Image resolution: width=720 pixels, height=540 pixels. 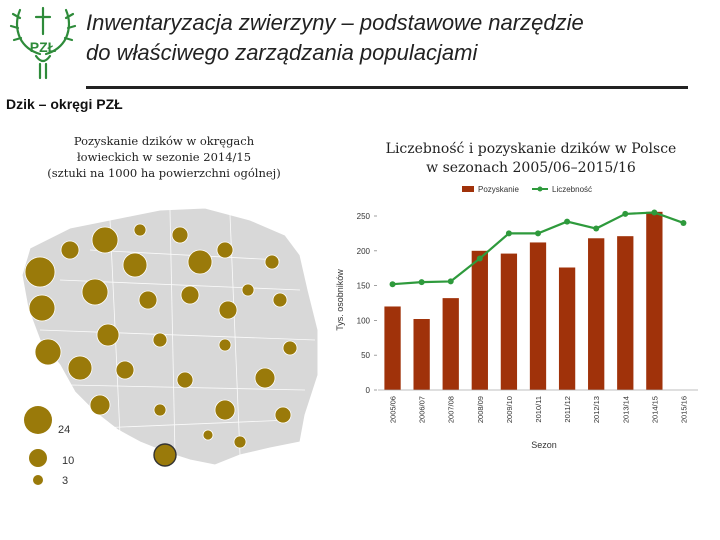 I want to click on y-tick-label: 250, so click(x=364, y=216).